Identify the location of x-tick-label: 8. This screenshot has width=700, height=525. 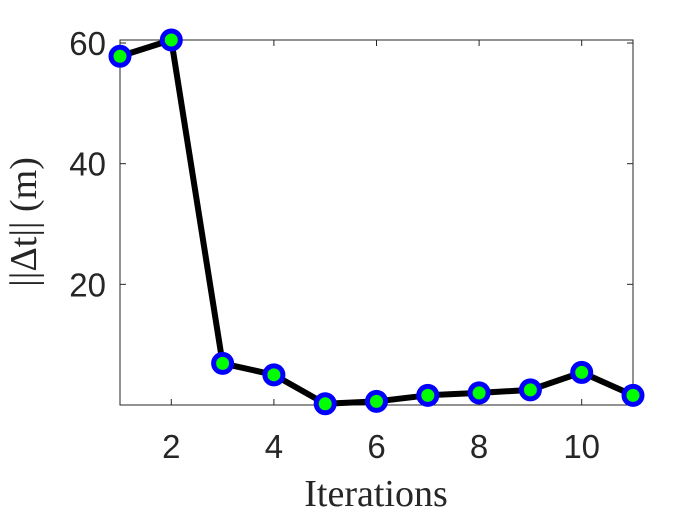
(479, 446).